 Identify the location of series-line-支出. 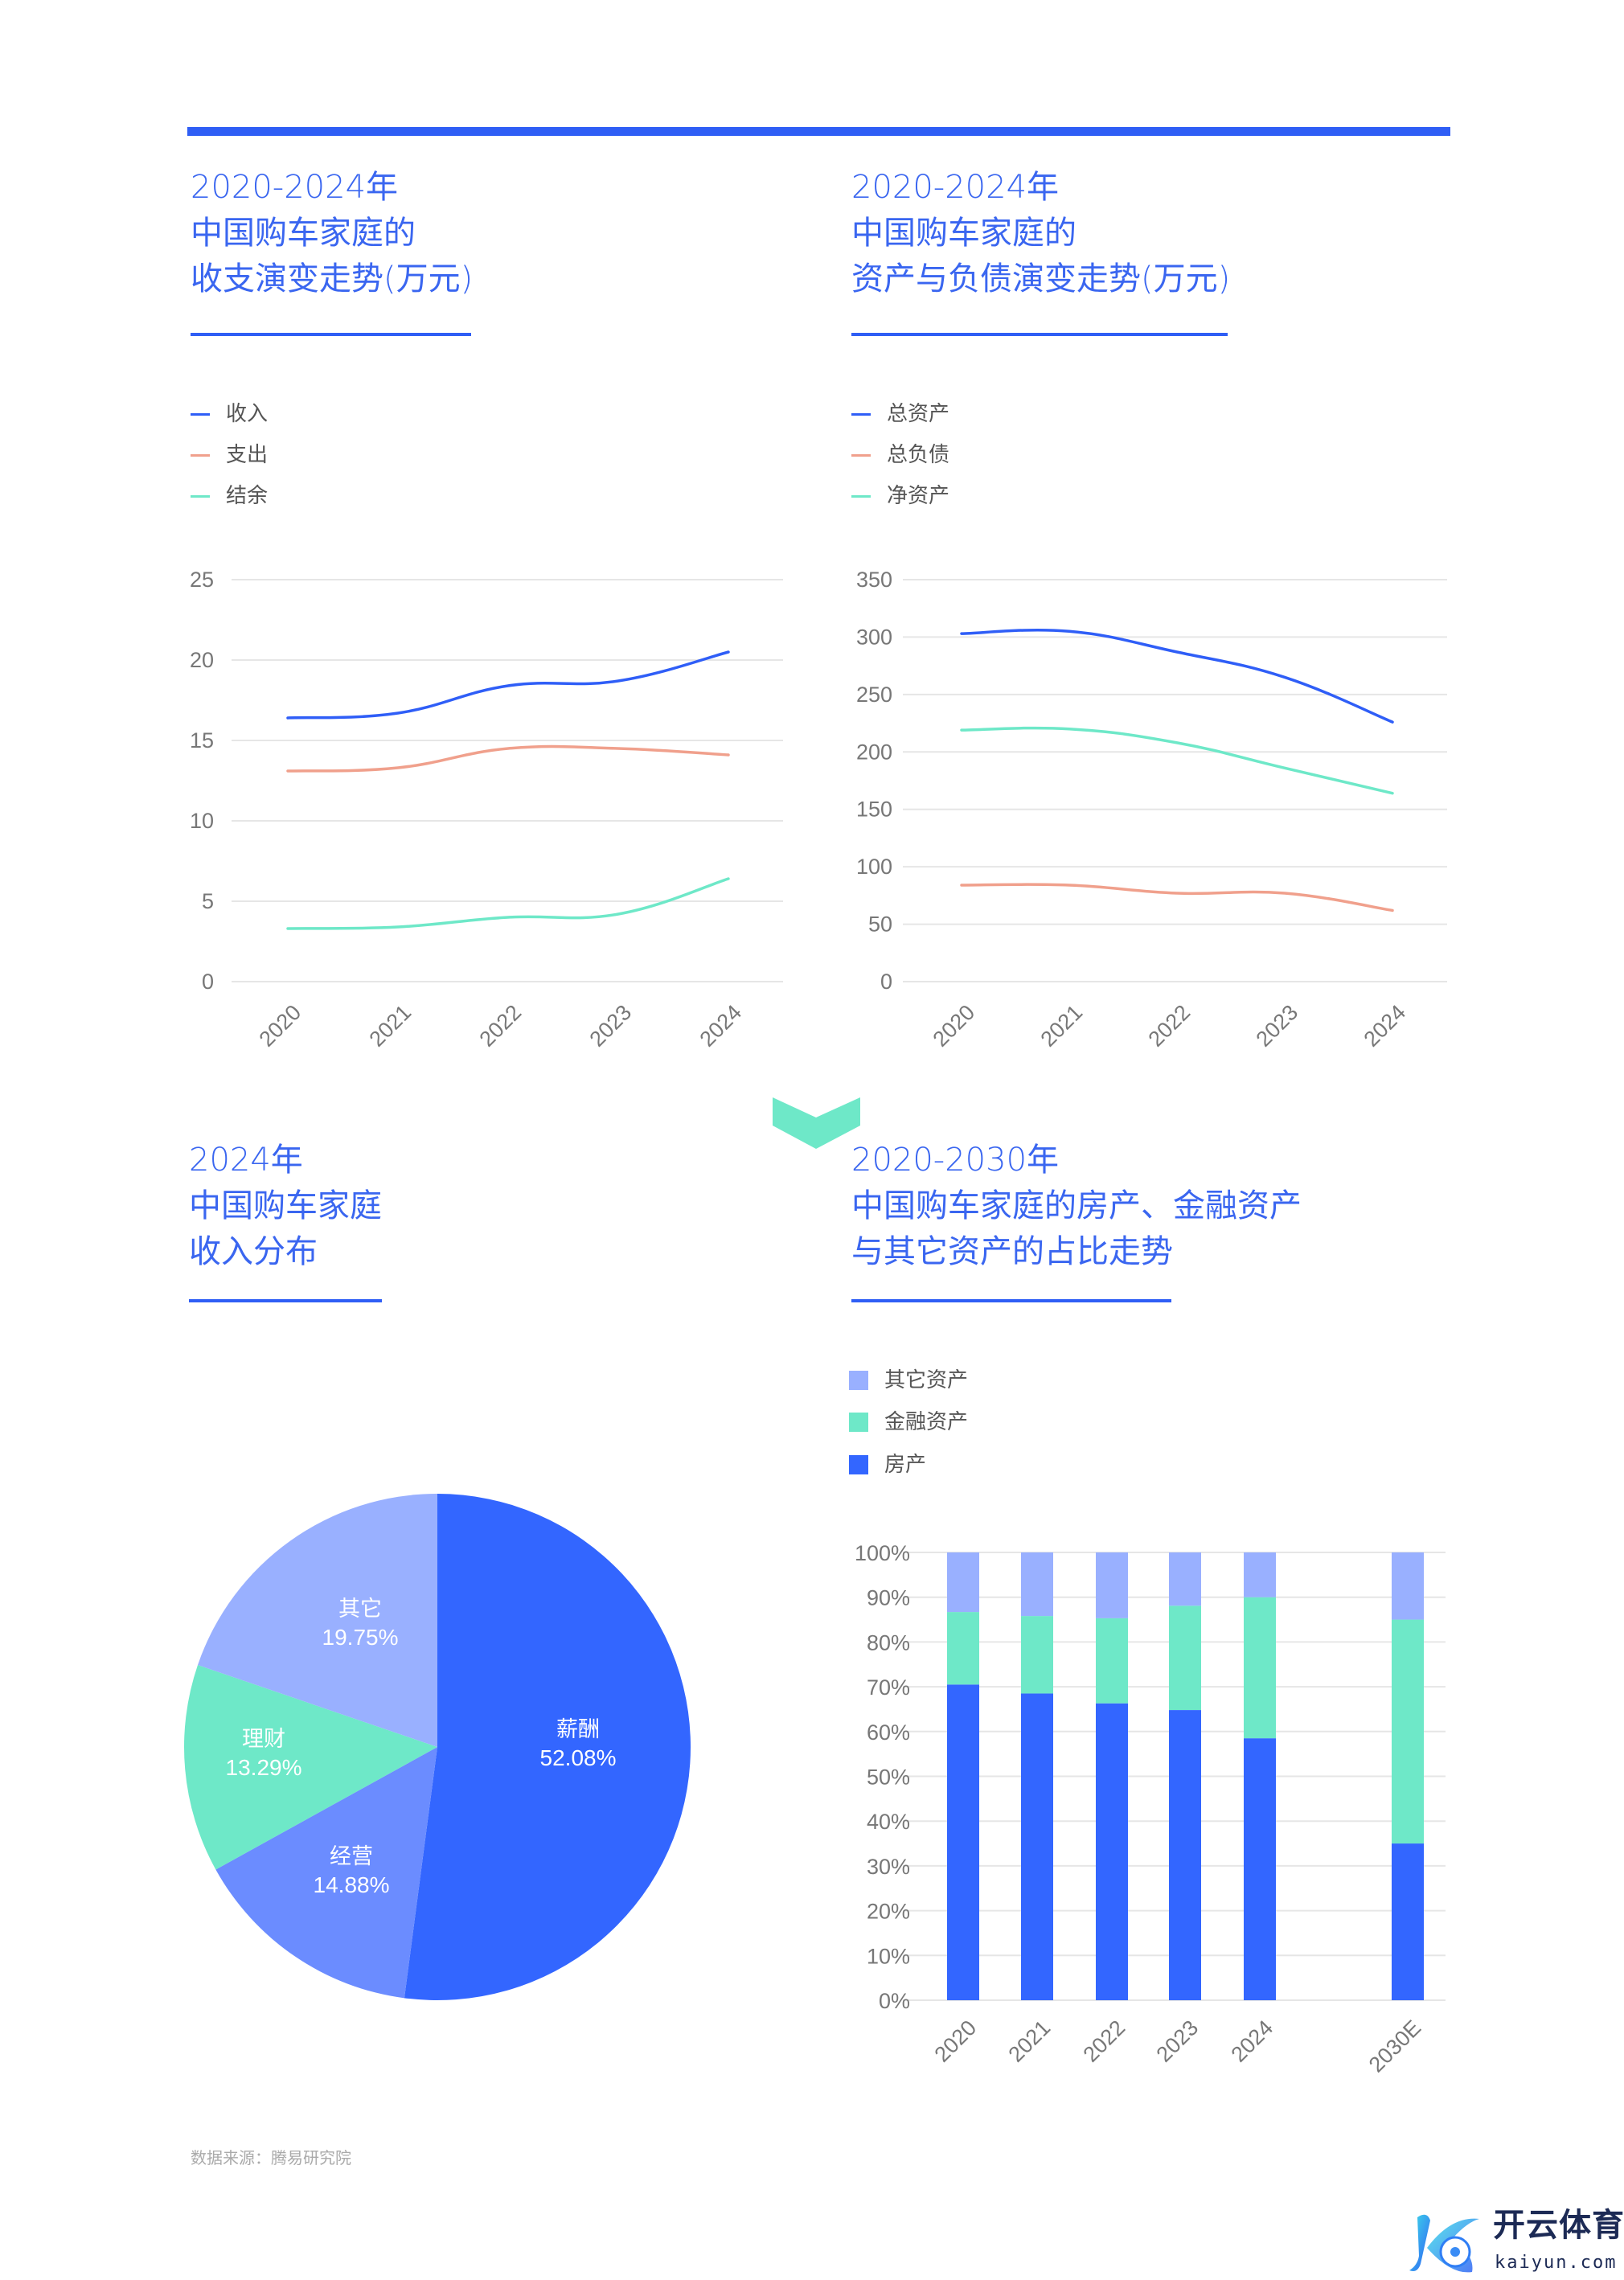
(508, 758).